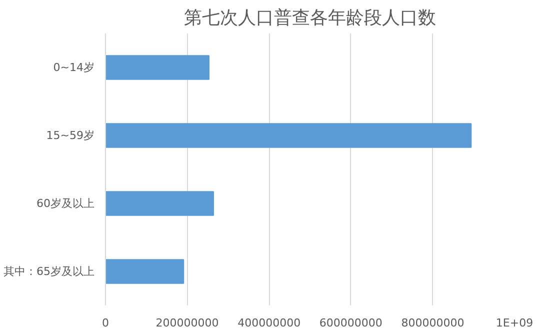 Image resolution: width=554 pixels, height=332 pixels. I want to click on chart-title: 第七次人口普查各年龄段人口数, so click(310, 18).